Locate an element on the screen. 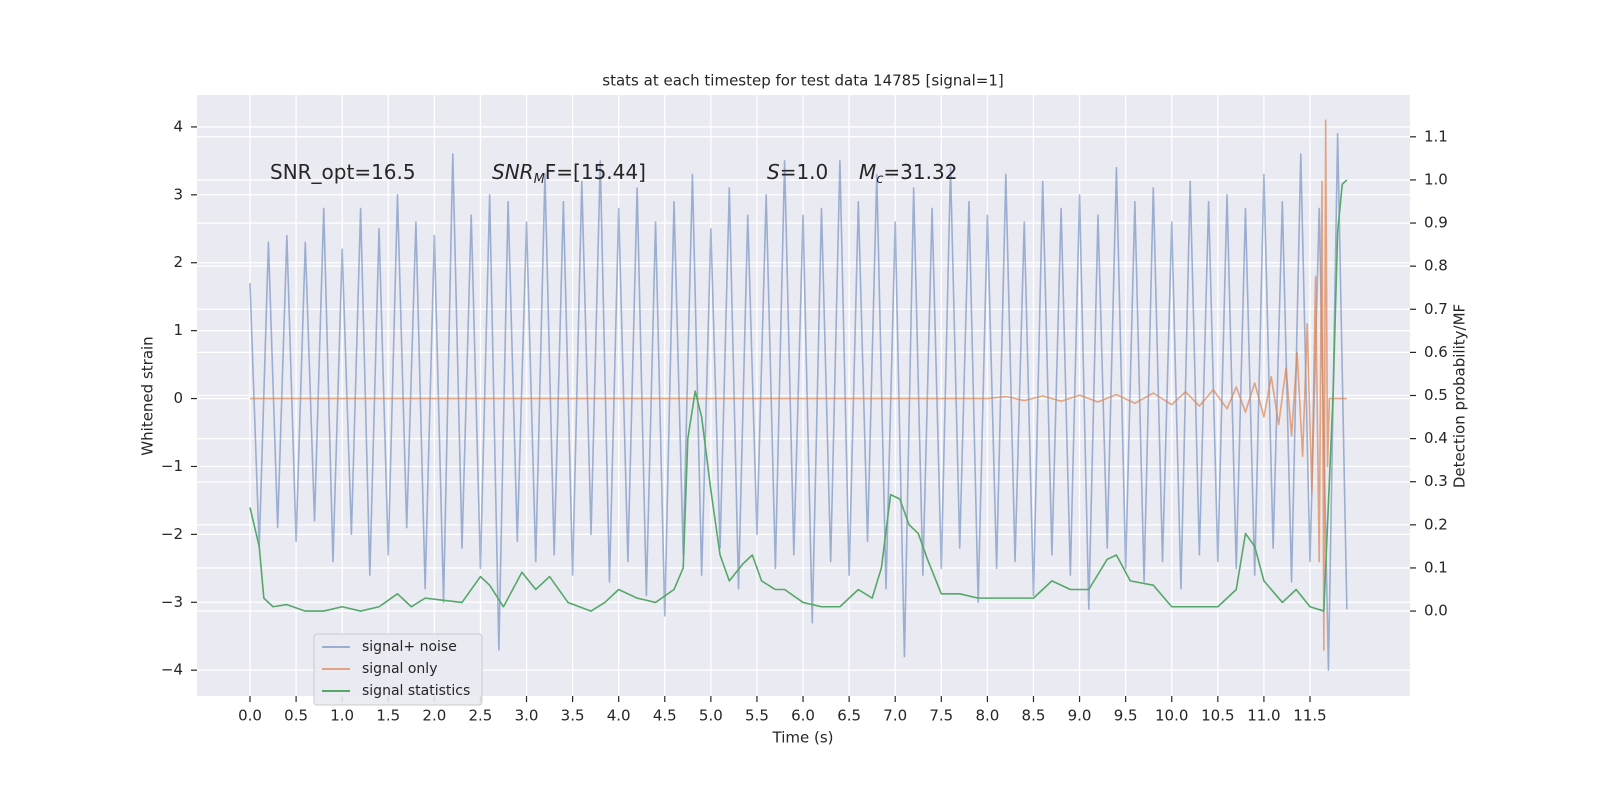 The image size is (1600, 800). y-tick-label: 0 is located at coordinates (178, 398).